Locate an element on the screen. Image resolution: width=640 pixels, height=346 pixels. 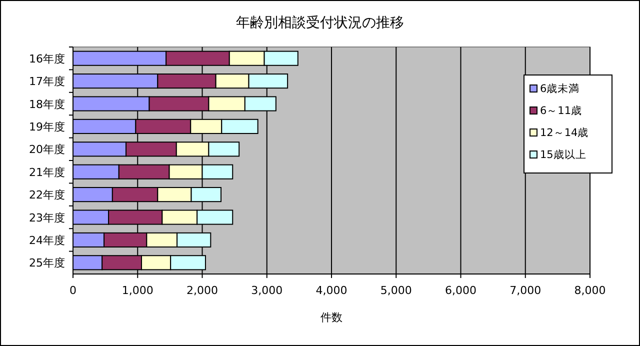
y-tick-label: 21年度 is located at coordinates (47, 172).